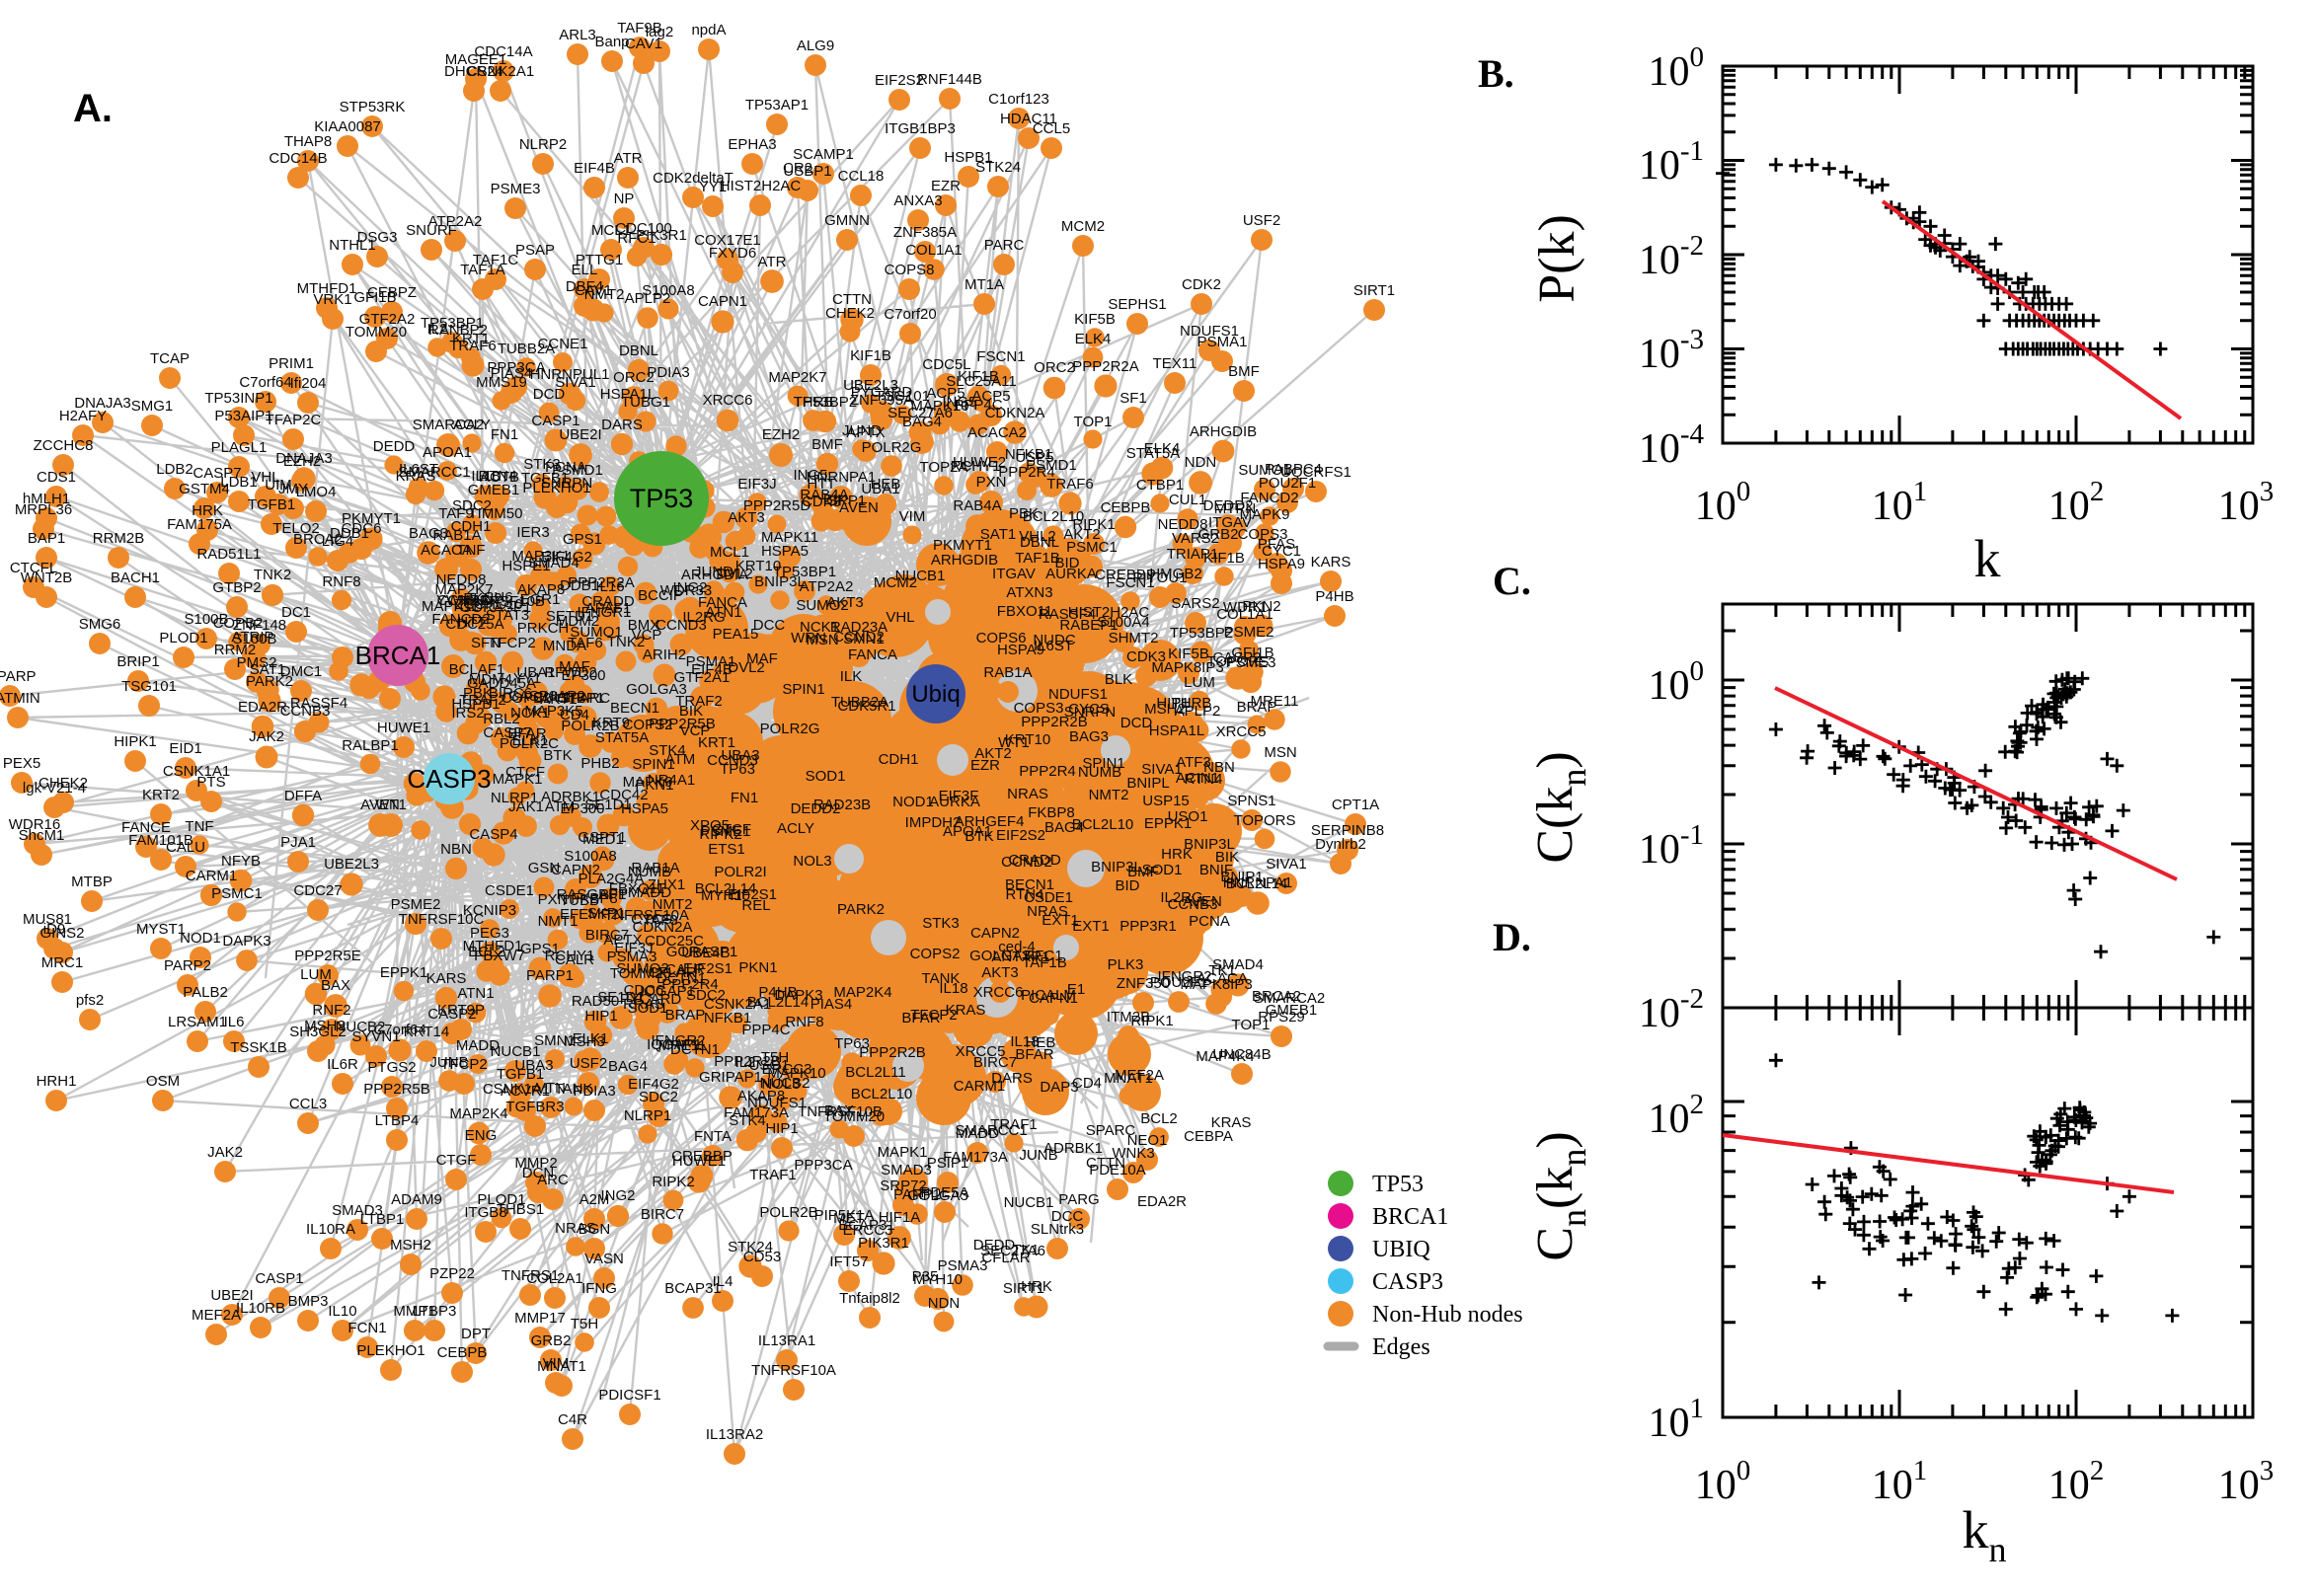 This screenshot has width=2316, height=1596. What do you see at coordinates (205, 992) in the screenshot?
I see `svg-text: PALB2` at bounding box center [205, 992].